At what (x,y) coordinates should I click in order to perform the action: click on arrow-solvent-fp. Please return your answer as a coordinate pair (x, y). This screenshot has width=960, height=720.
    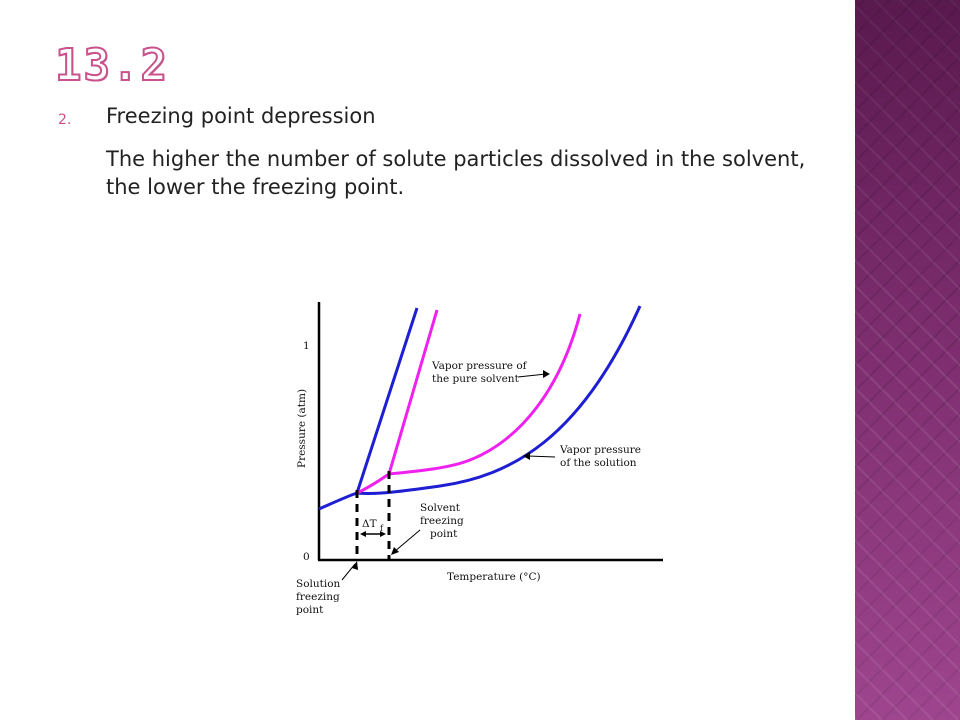
    Looking at the image, I should click on (407, 541).